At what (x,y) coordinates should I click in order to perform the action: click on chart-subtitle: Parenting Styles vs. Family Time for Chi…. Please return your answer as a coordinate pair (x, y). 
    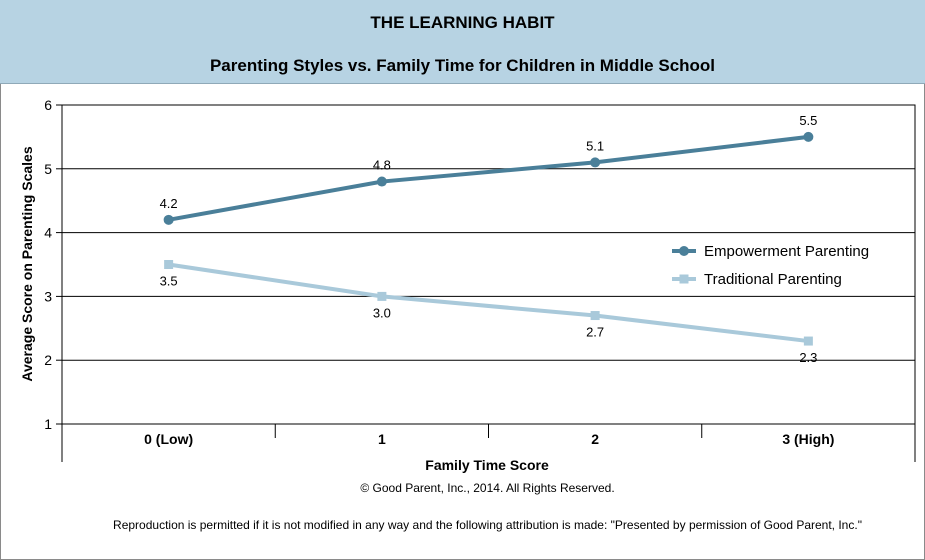
    Looking at the image, I should click on (462, 65).